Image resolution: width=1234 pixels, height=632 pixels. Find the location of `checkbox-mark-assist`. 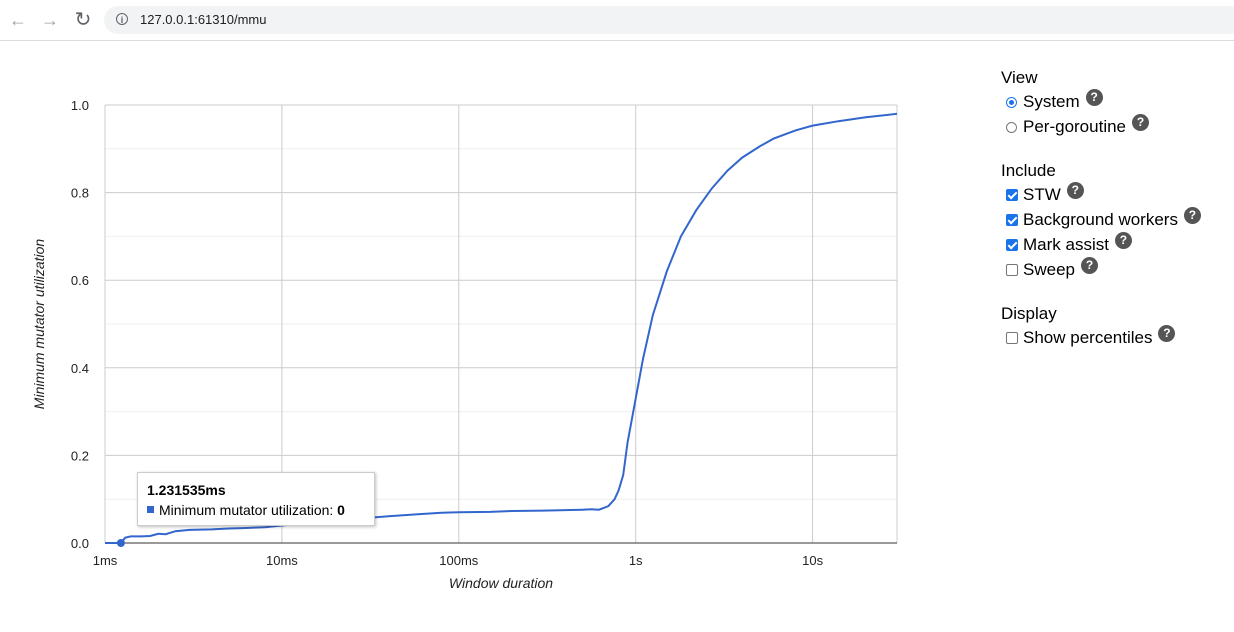

checkbox-mark-assist is located at coordinates (1012, 245).